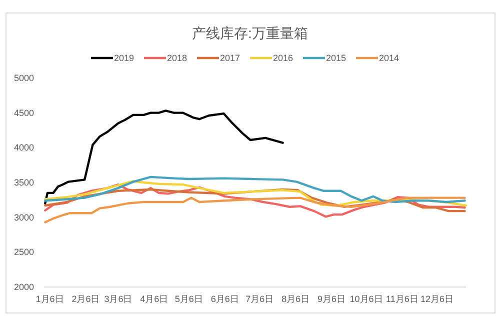 The image size is (500, 320). Describe the element at coordinates (24, 147) in the screenshot. I see `y-tick-label: 4000` at that location.